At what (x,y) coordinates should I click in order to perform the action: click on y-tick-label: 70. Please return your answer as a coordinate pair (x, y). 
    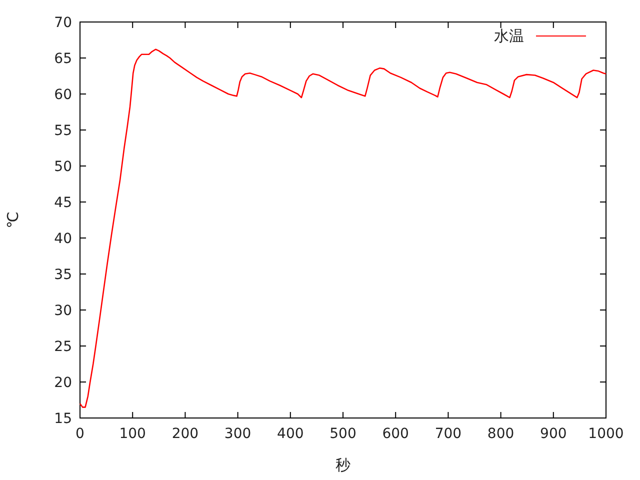
    Looking at the image, I should click on (63, 23).